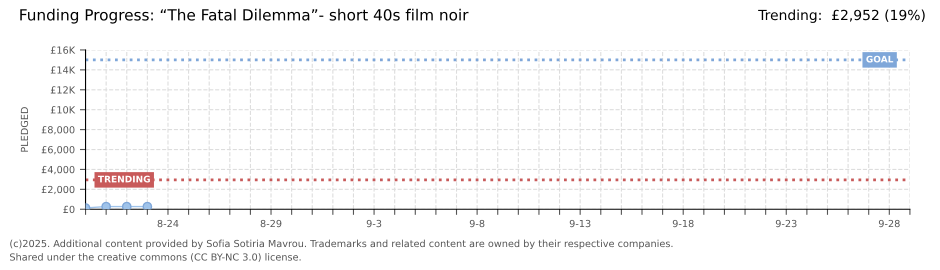  What do you see at coordinates (341, 245) in the screenshot?
I see `text: (c)2025. Additional content provided by Sofia Sotiria Mavrou. Trademarks and related content are owned by their respective companies.` at bounding box center [341, 245].